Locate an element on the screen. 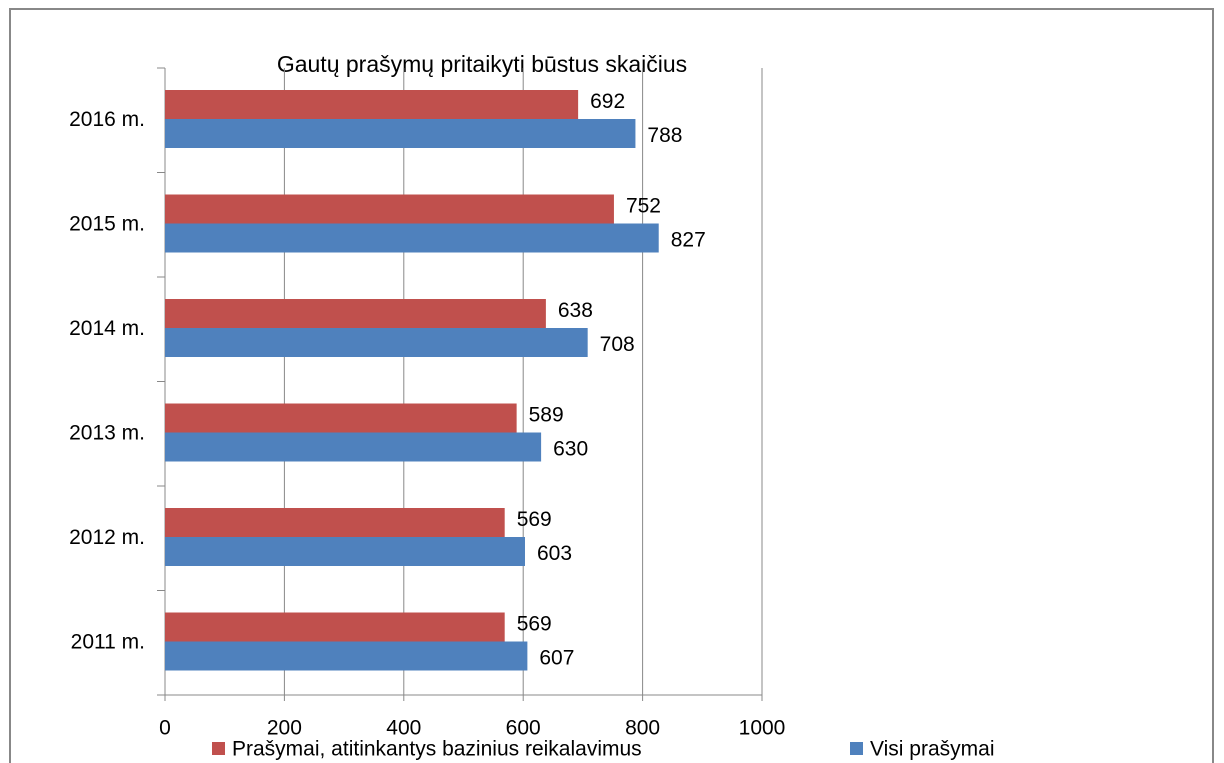 The height and width of the screenshot is (763, 1224). legend-label: Visi prašymai is located at coordinates (932, 749).